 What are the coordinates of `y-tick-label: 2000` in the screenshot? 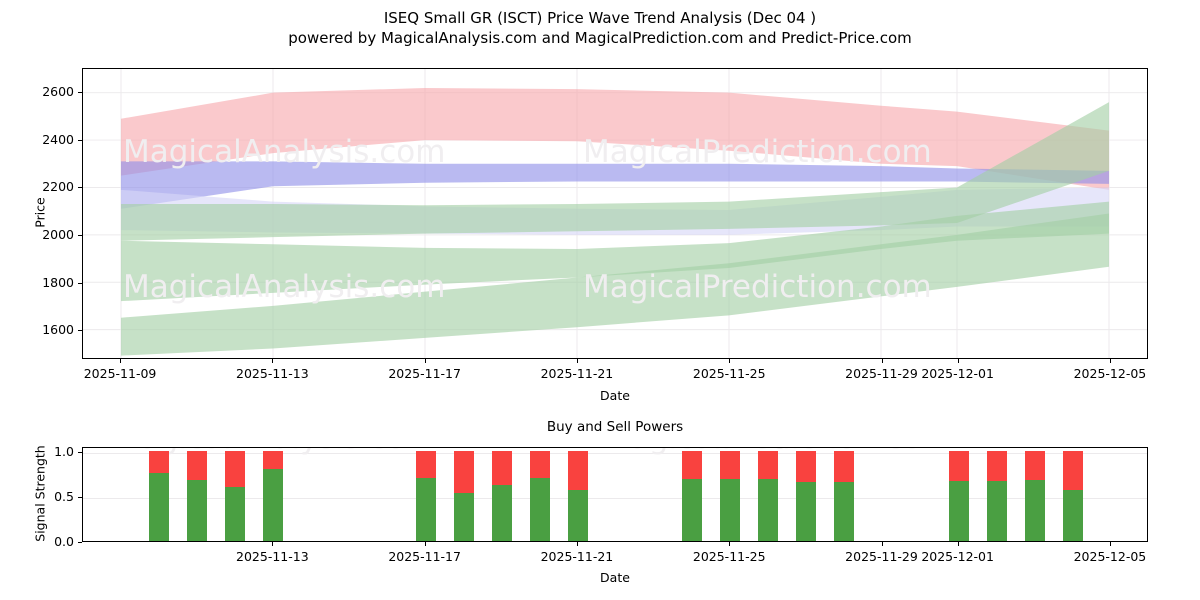 It's located at (58, 234).